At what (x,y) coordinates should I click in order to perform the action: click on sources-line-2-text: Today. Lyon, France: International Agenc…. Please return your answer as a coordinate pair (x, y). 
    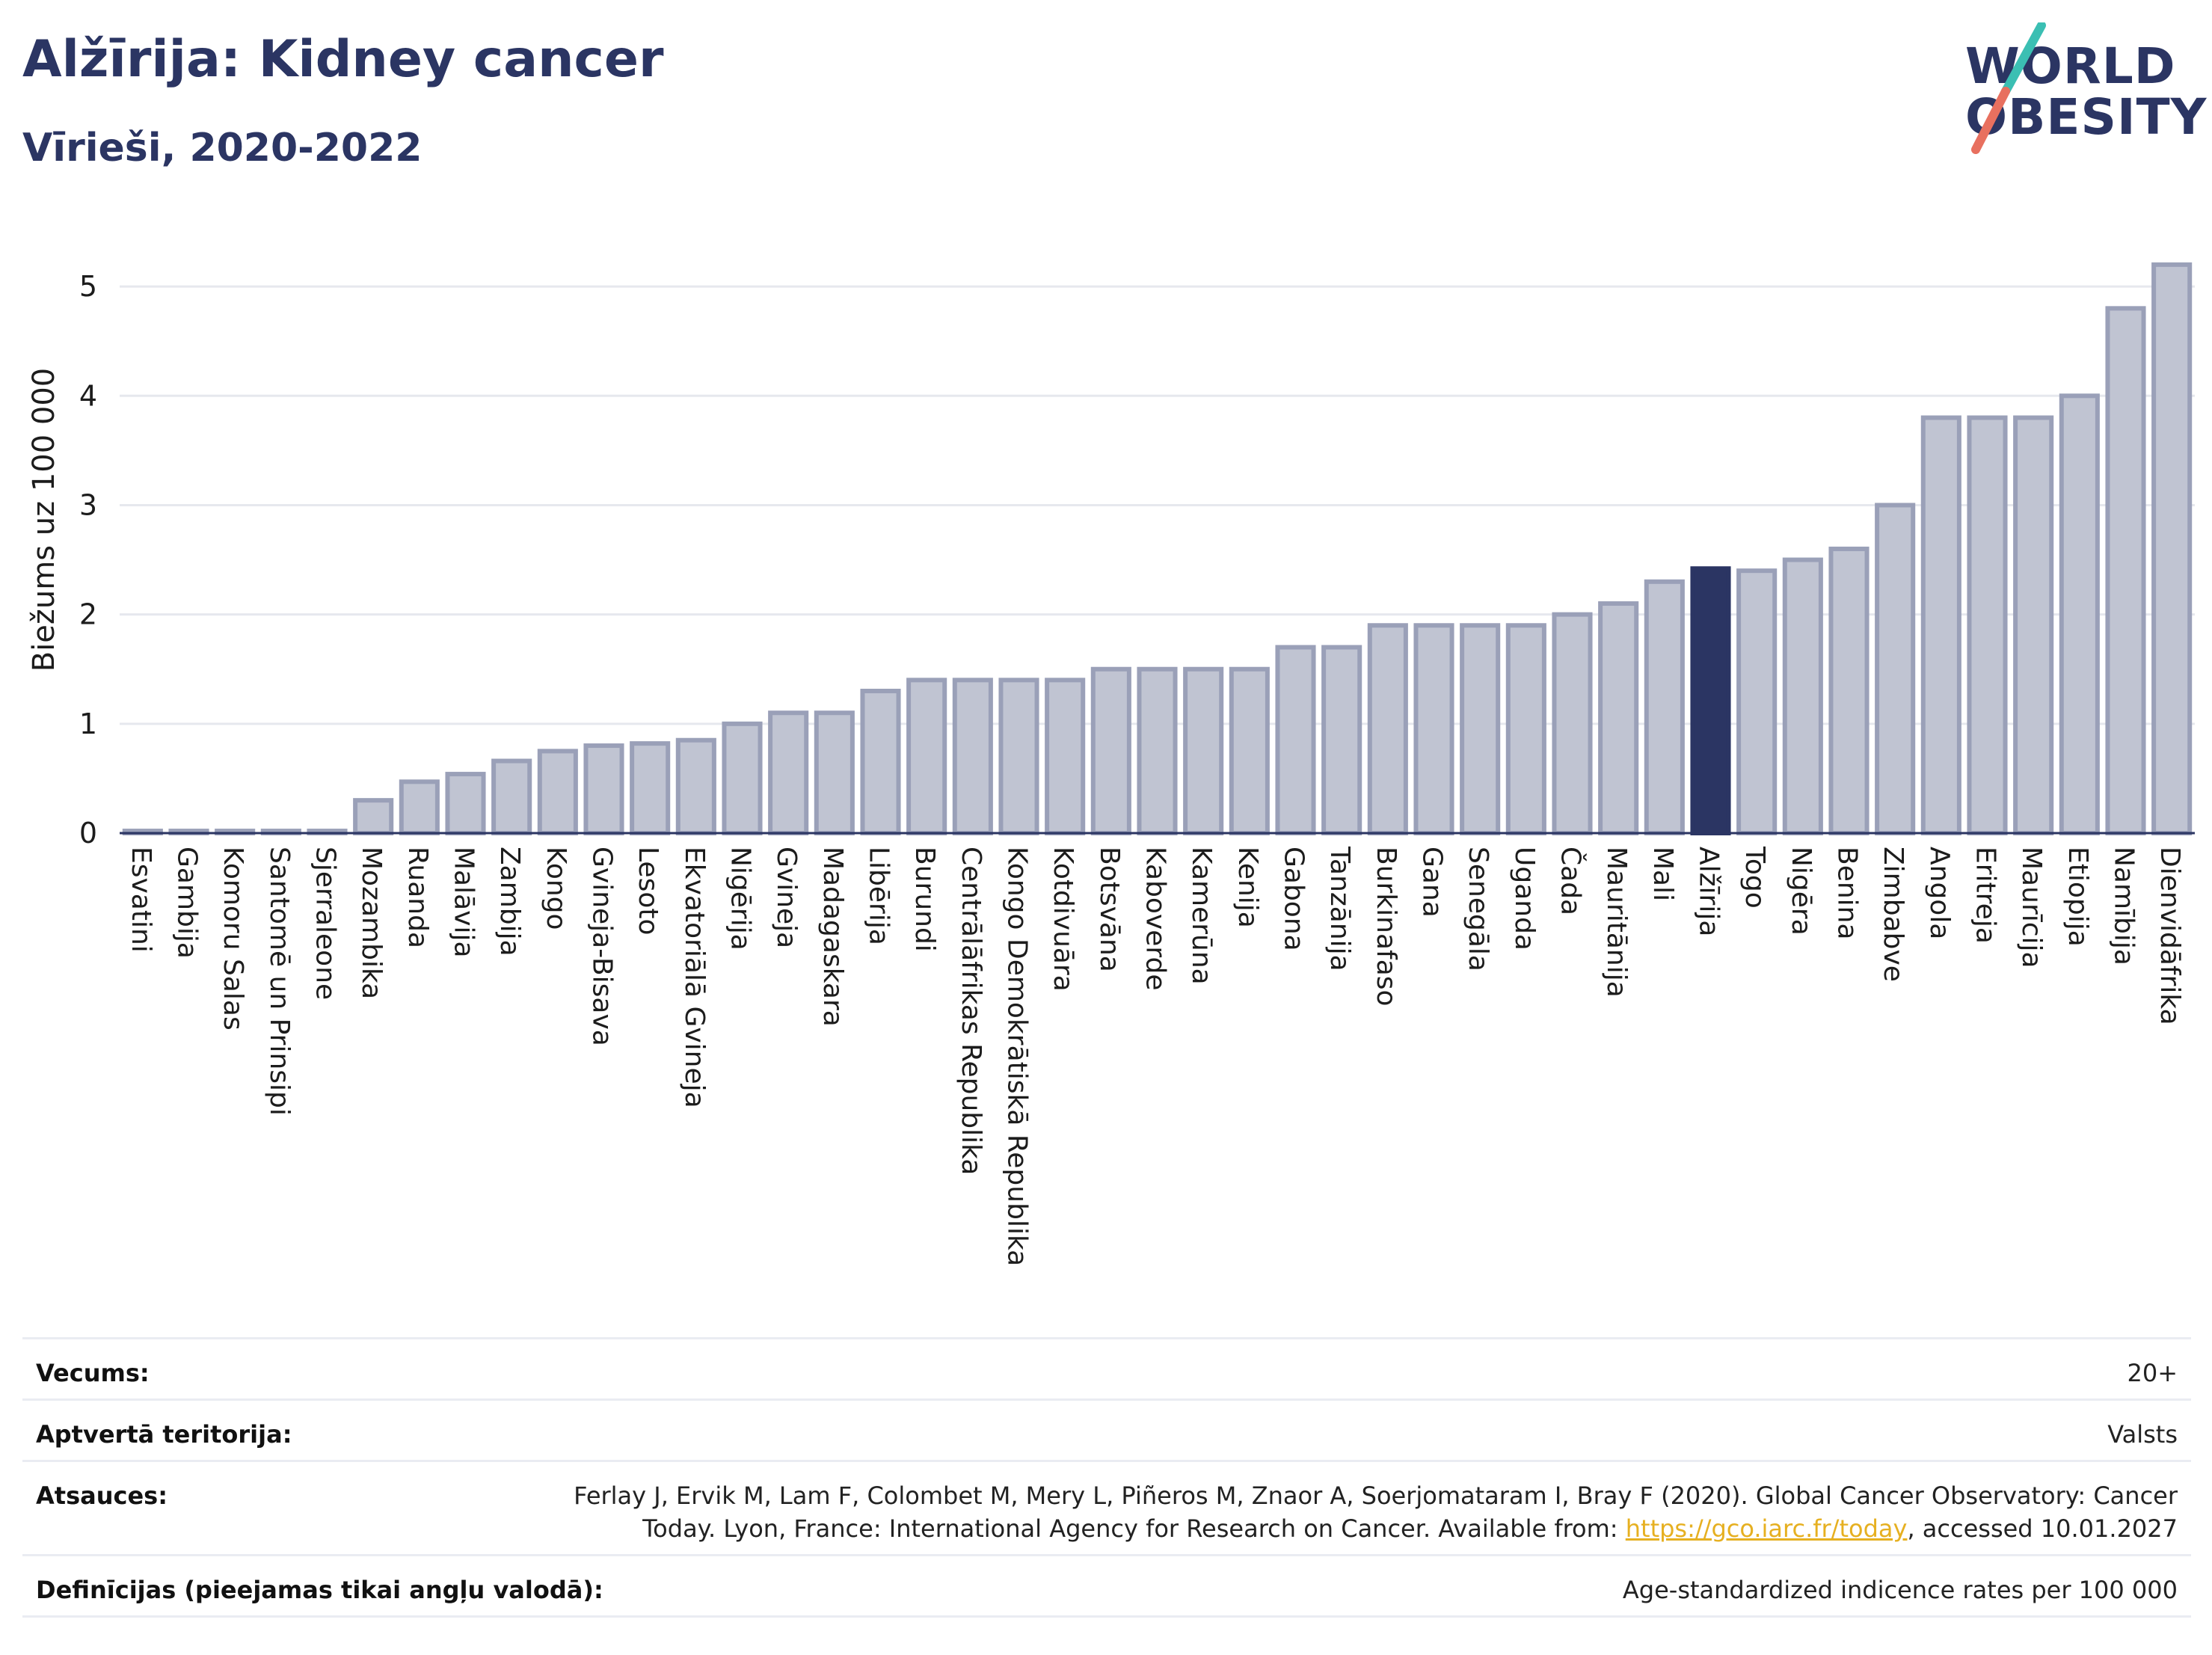
    Looking at the image, I should click on (1134, 1528).